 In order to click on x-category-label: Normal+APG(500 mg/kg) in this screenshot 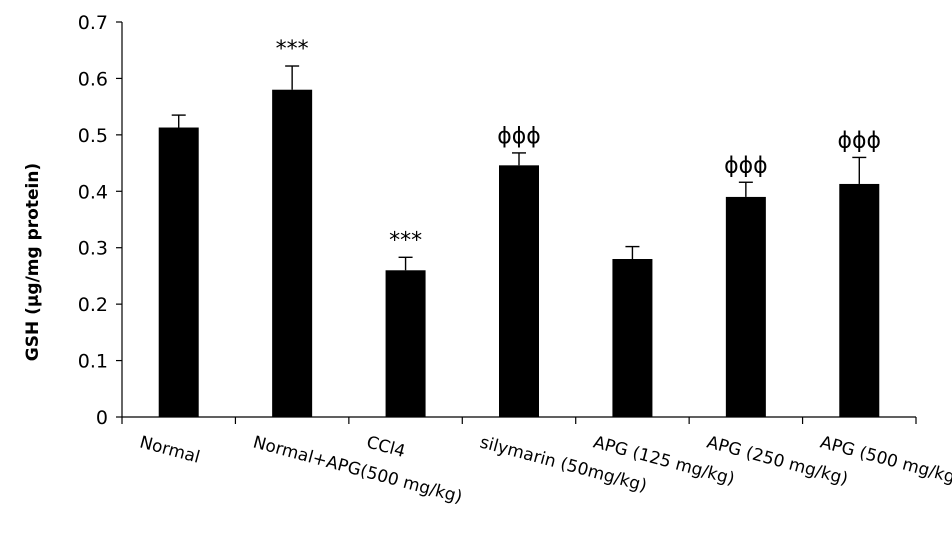, I will do `click(357, 470)`.